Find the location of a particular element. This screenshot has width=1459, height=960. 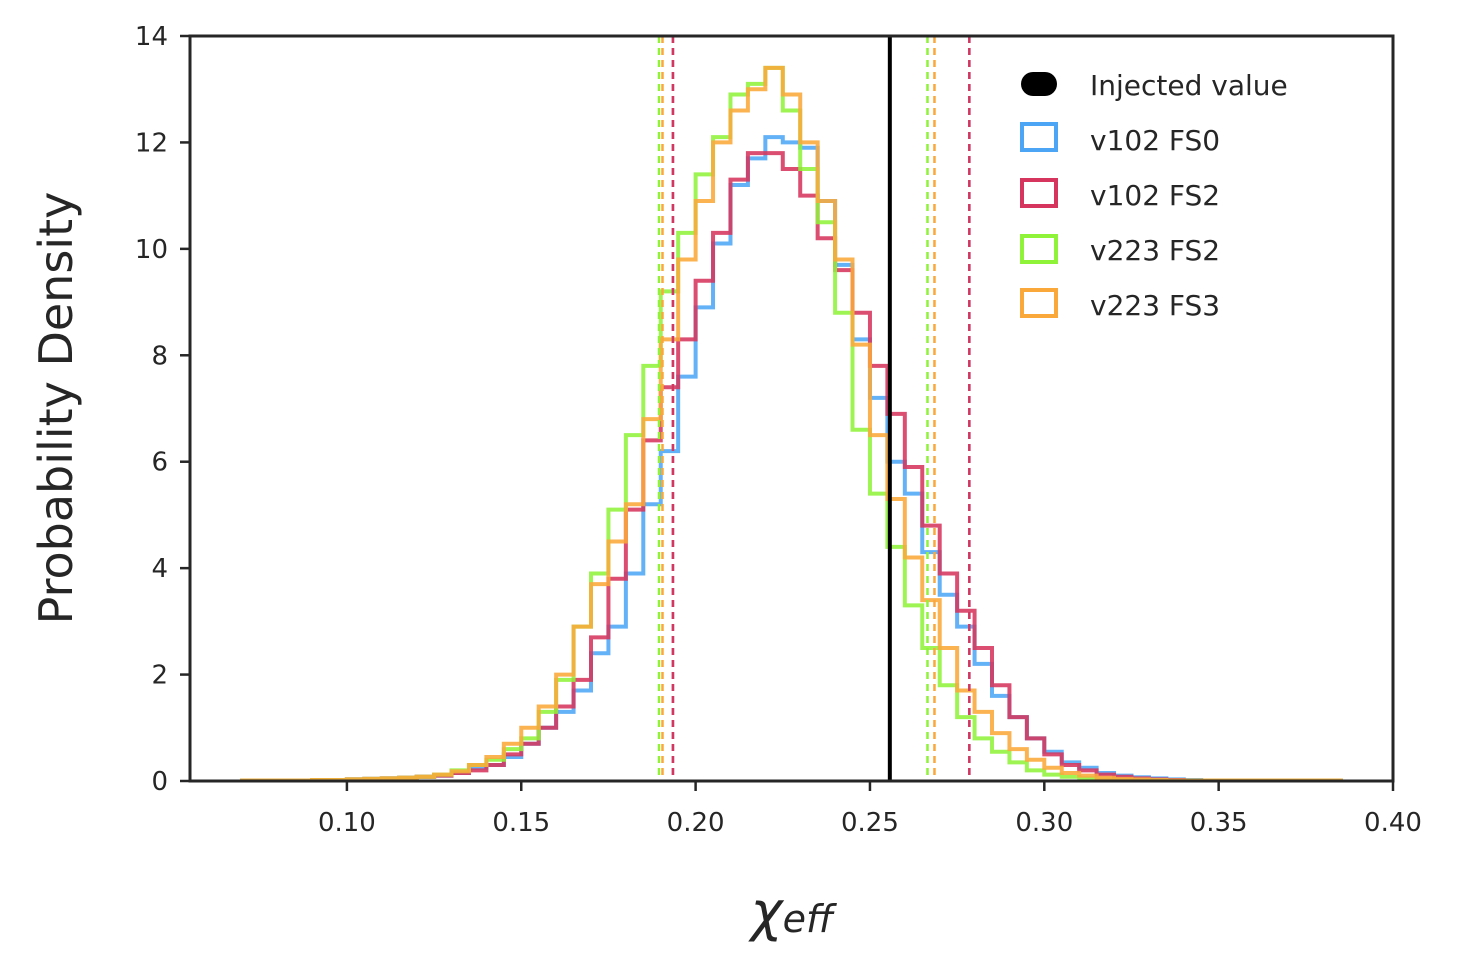

x-tick-label: 0.25 is located at coordinates (870, 823).